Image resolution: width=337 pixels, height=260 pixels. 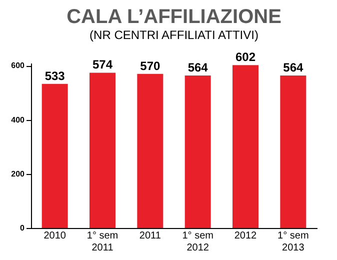 What do you see at coordinates (18, 173) in the screenshot?
I see `y-tick-label: 200` at bounding box center [18, 173].